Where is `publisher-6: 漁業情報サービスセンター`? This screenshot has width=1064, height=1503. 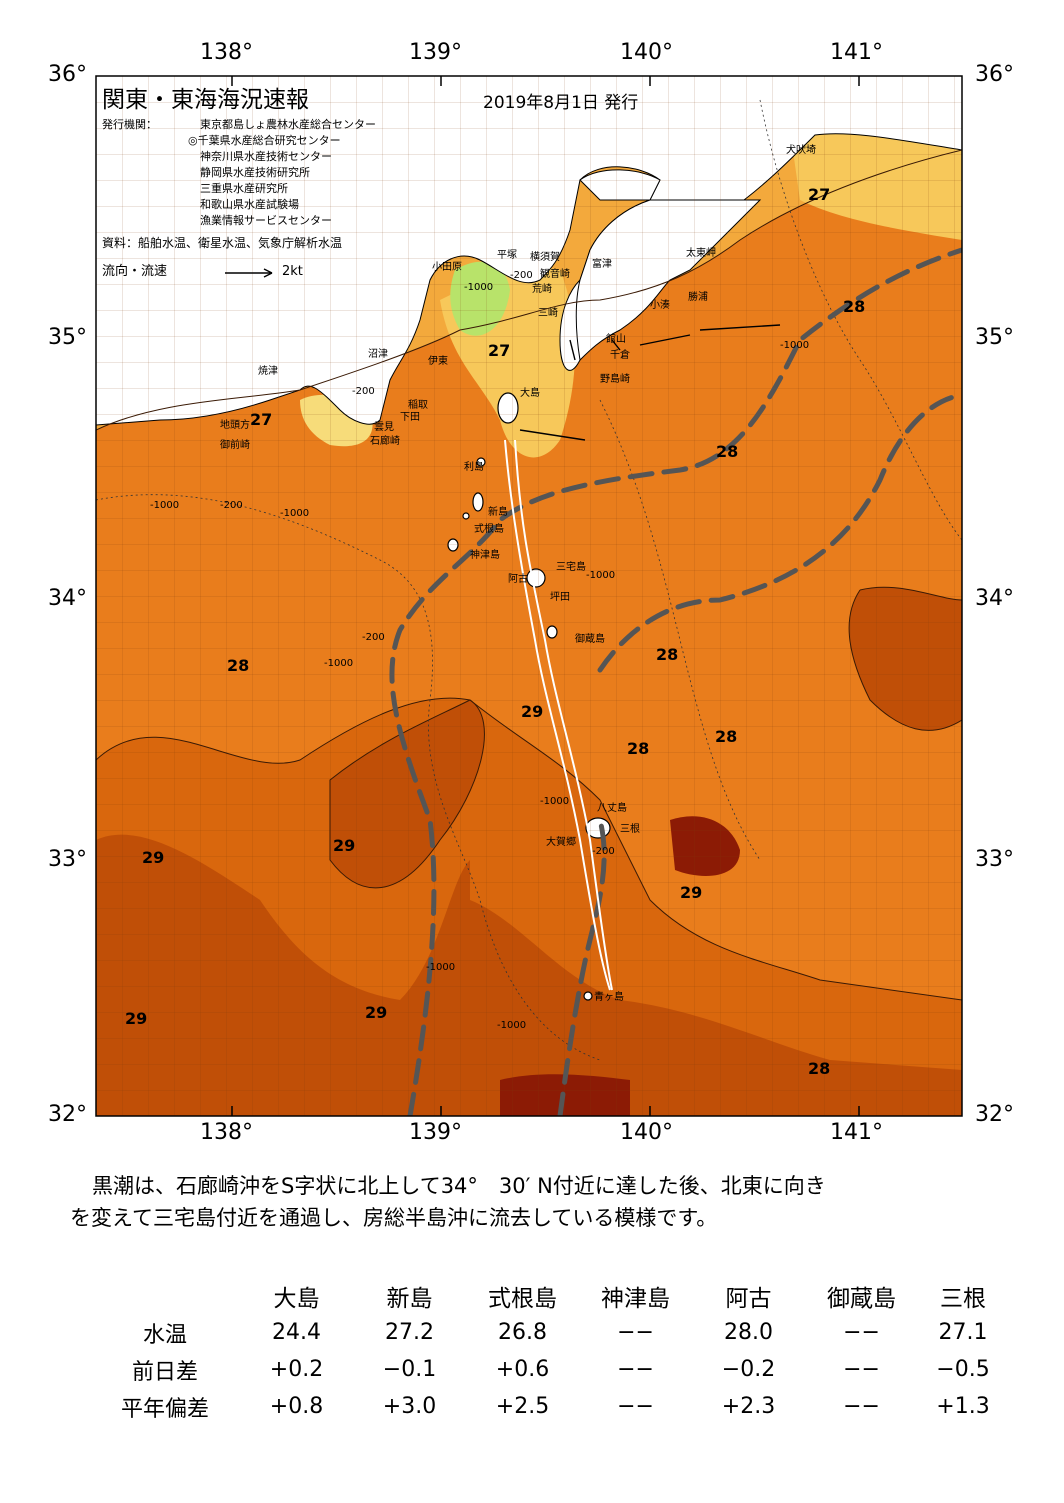 publisher-6: 漁業情報サービスセンター is located at coordinates (266, 220).